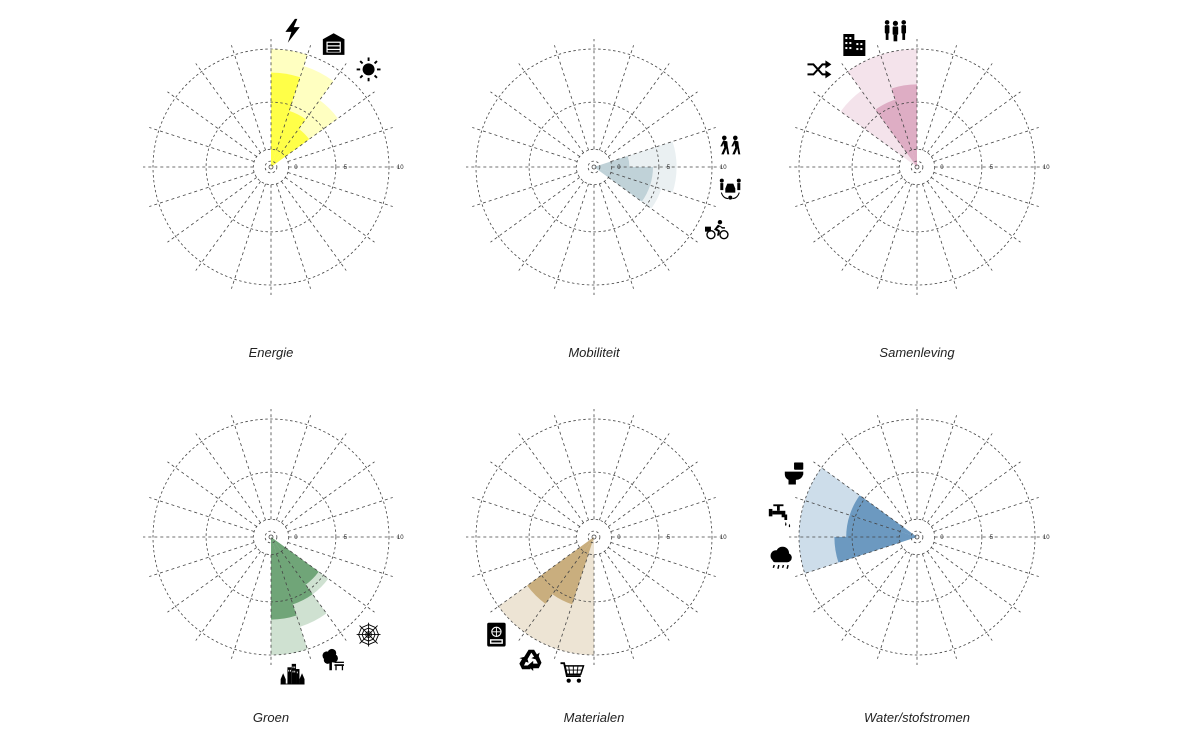 The width and height of the screenshot is (1200, 733). Describe the element at coordinates (730, 189) in the screenshot. I see `car-sharing-icon` at that location.